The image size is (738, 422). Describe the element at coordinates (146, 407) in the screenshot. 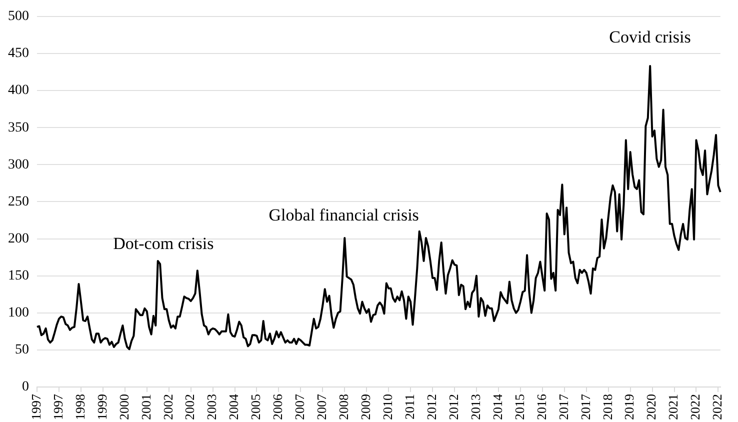

I see `x-tick-label: 2001` at that location.